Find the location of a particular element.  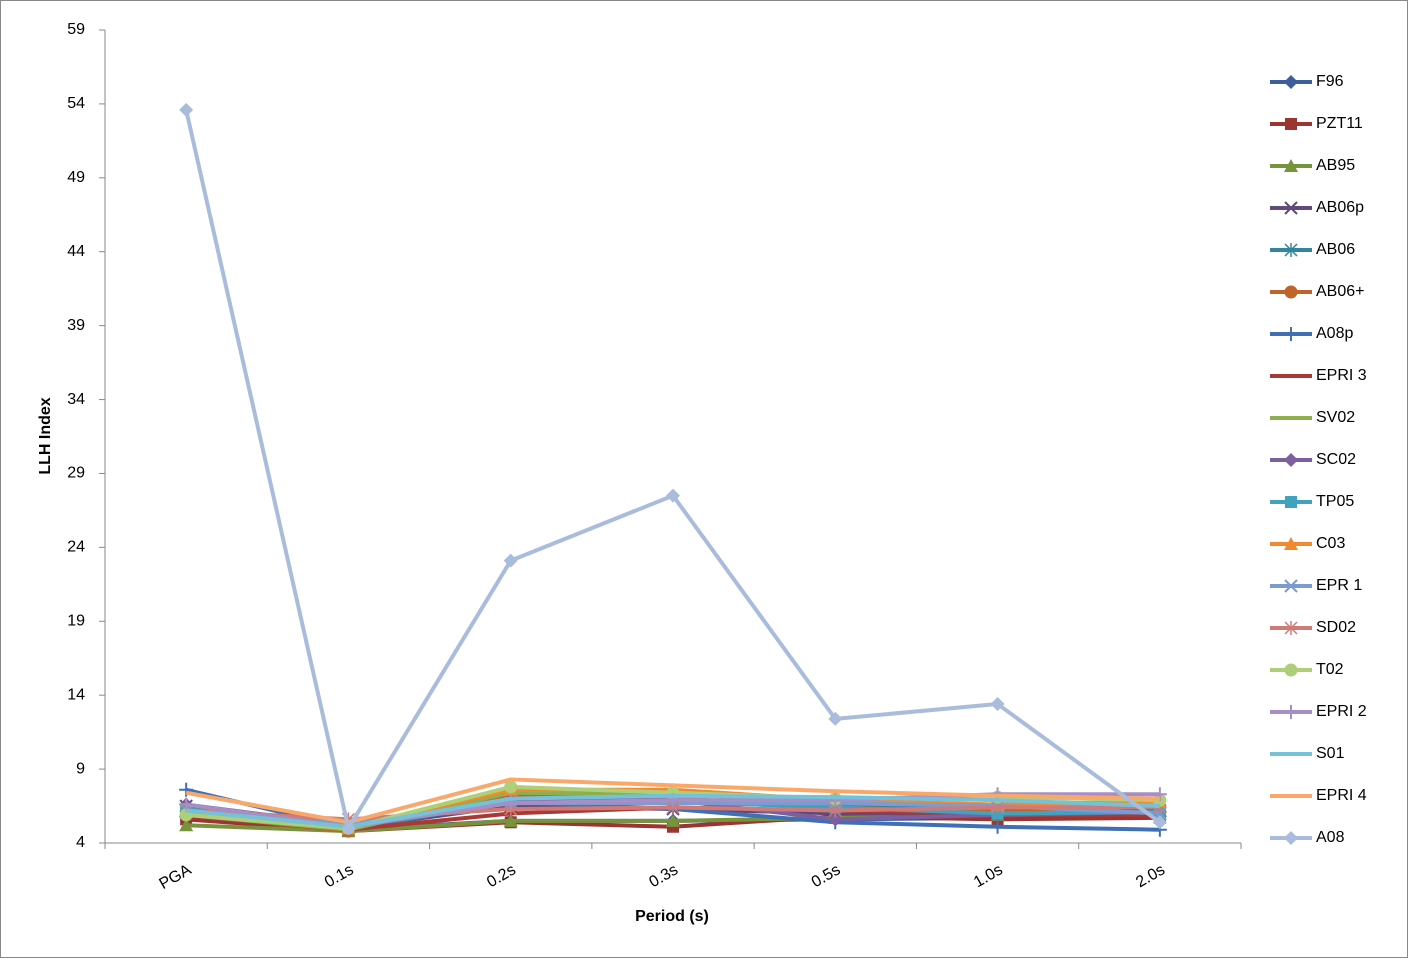

legend-label: EPRI 3 is located at coordinates (1341, 375).